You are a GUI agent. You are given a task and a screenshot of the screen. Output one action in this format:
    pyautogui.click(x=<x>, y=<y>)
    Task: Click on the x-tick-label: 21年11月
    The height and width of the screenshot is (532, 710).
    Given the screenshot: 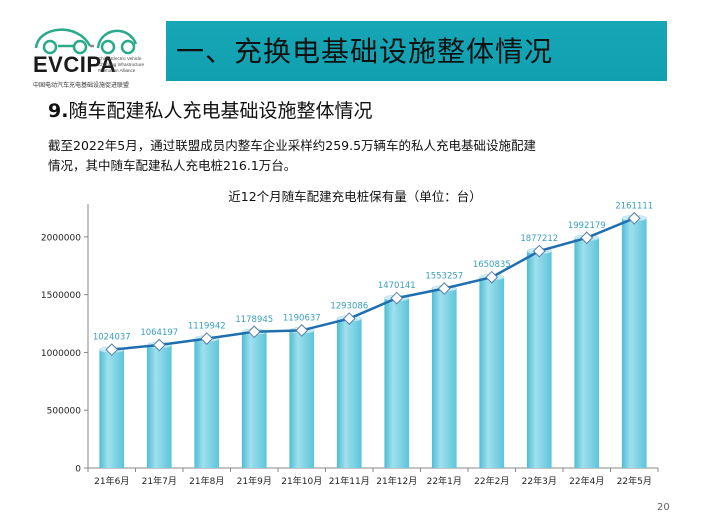 What is the action you would take?
    pyautogui.click(x=349, y=481)
    